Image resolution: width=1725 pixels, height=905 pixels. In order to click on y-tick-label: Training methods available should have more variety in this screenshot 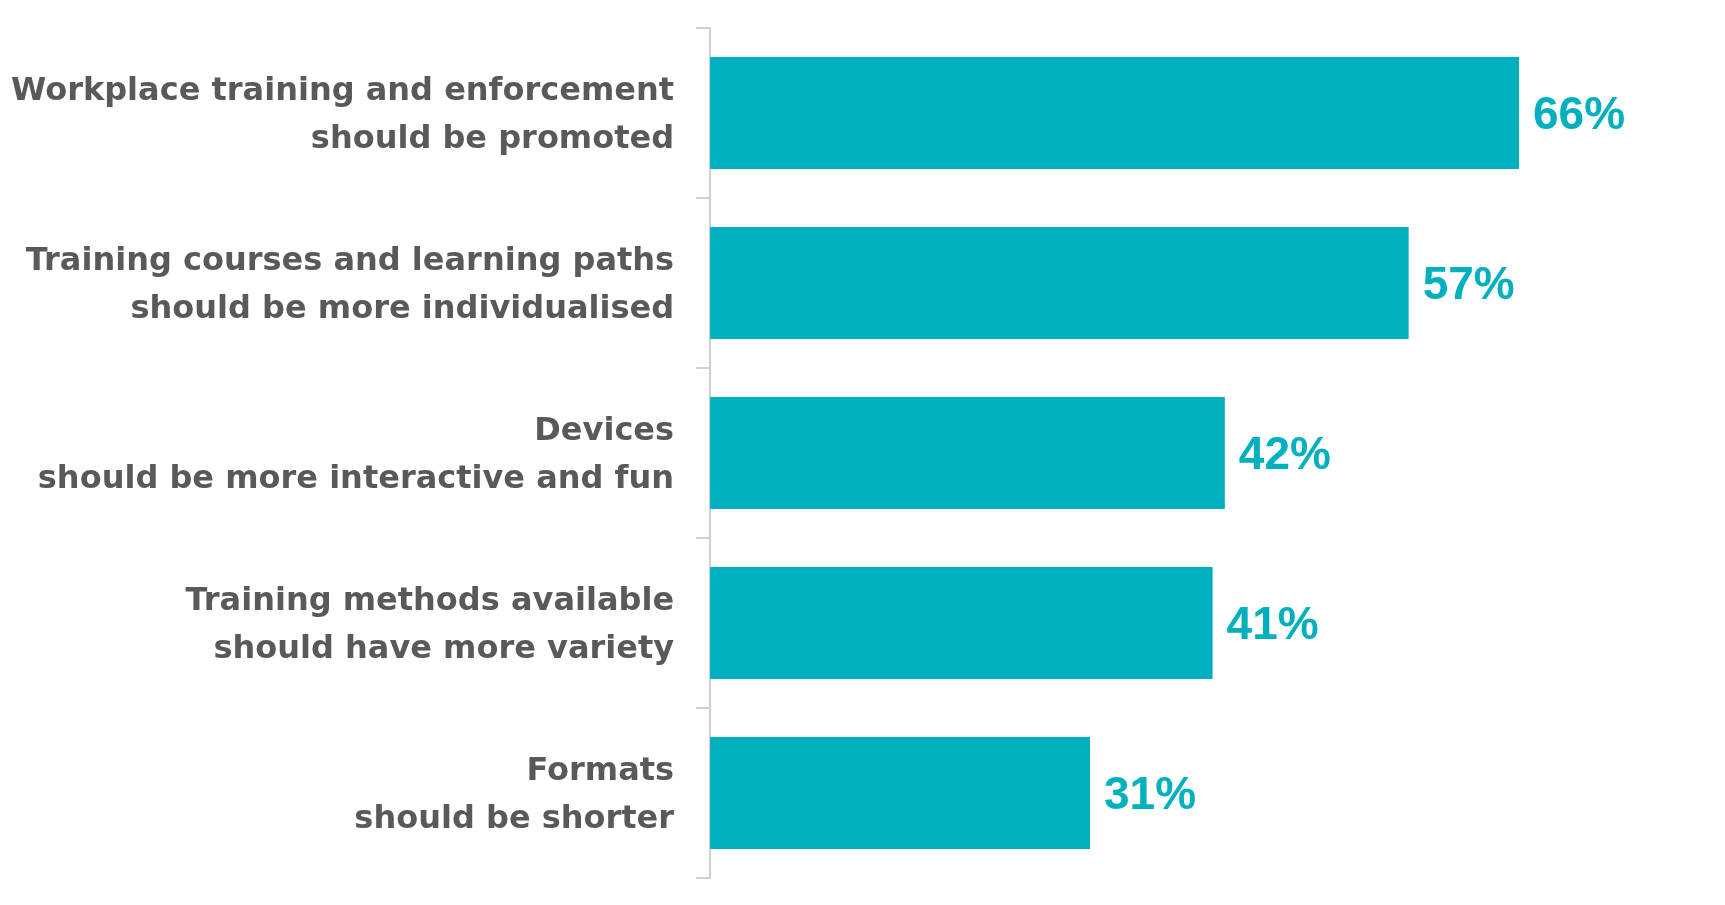, I will do `click(430, 623)`.